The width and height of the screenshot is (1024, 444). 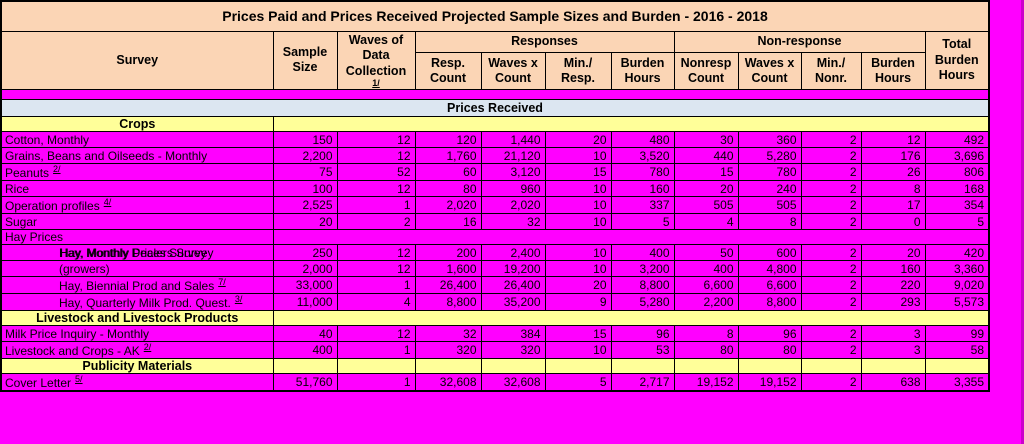 I want to click on nonresp-waves-x-count-cell: 4,800, so click(x=769, y=269).